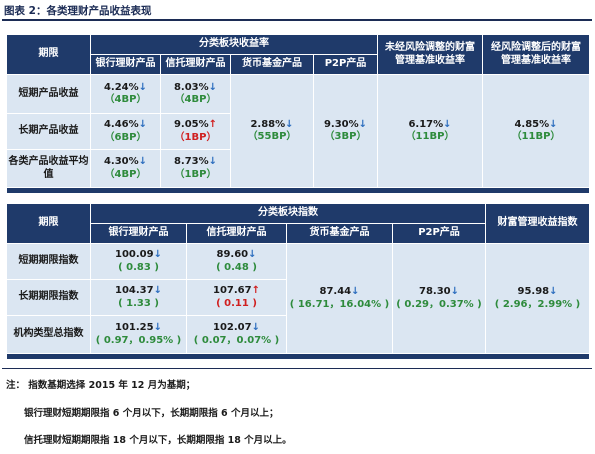 The height and width of the screenshot is (454, 595). What do you see at coordinates (345, 64) in the screenshot?
I see `t1-col-p2p: P2P产品` at bounding box center [345, 64].